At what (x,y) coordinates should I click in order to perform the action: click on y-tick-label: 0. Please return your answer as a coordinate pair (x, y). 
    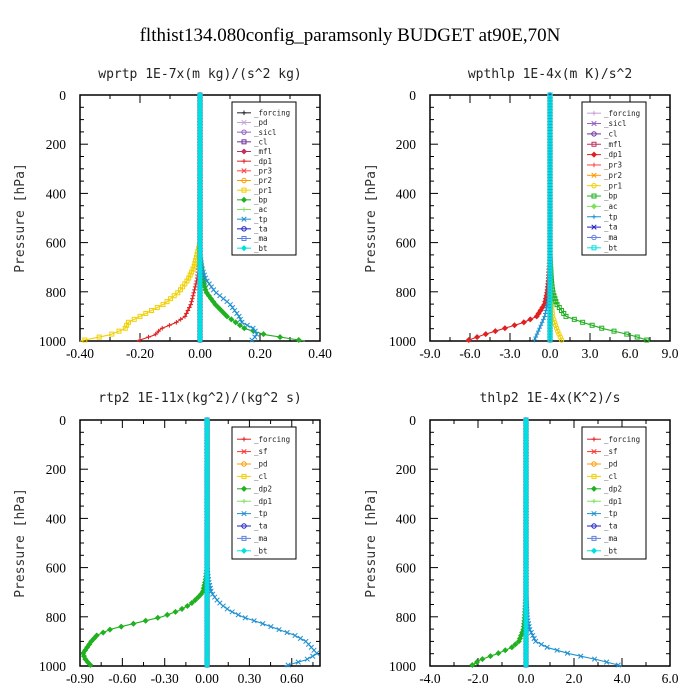
    Looking at the image, I should click on (412, 95).